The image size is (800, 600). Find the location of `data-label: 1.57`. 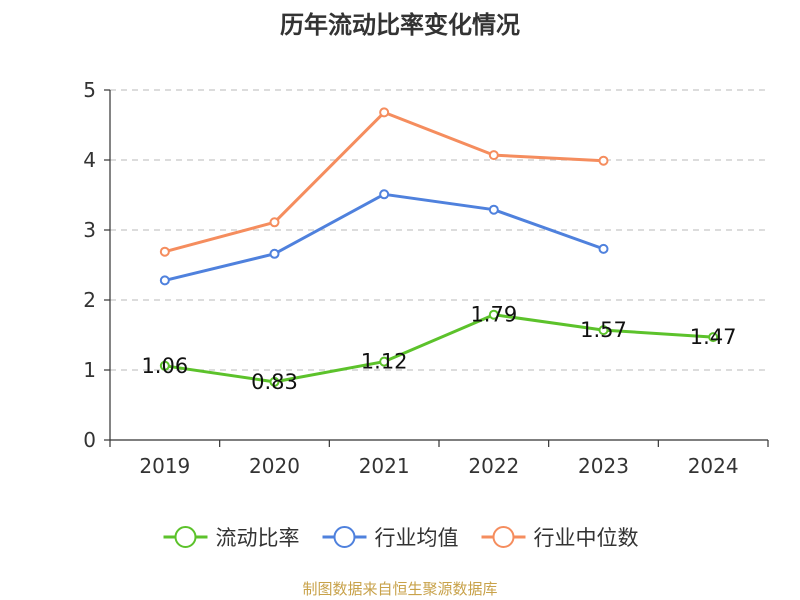

data-label: 1.57 is located at coordinates (603, 330).